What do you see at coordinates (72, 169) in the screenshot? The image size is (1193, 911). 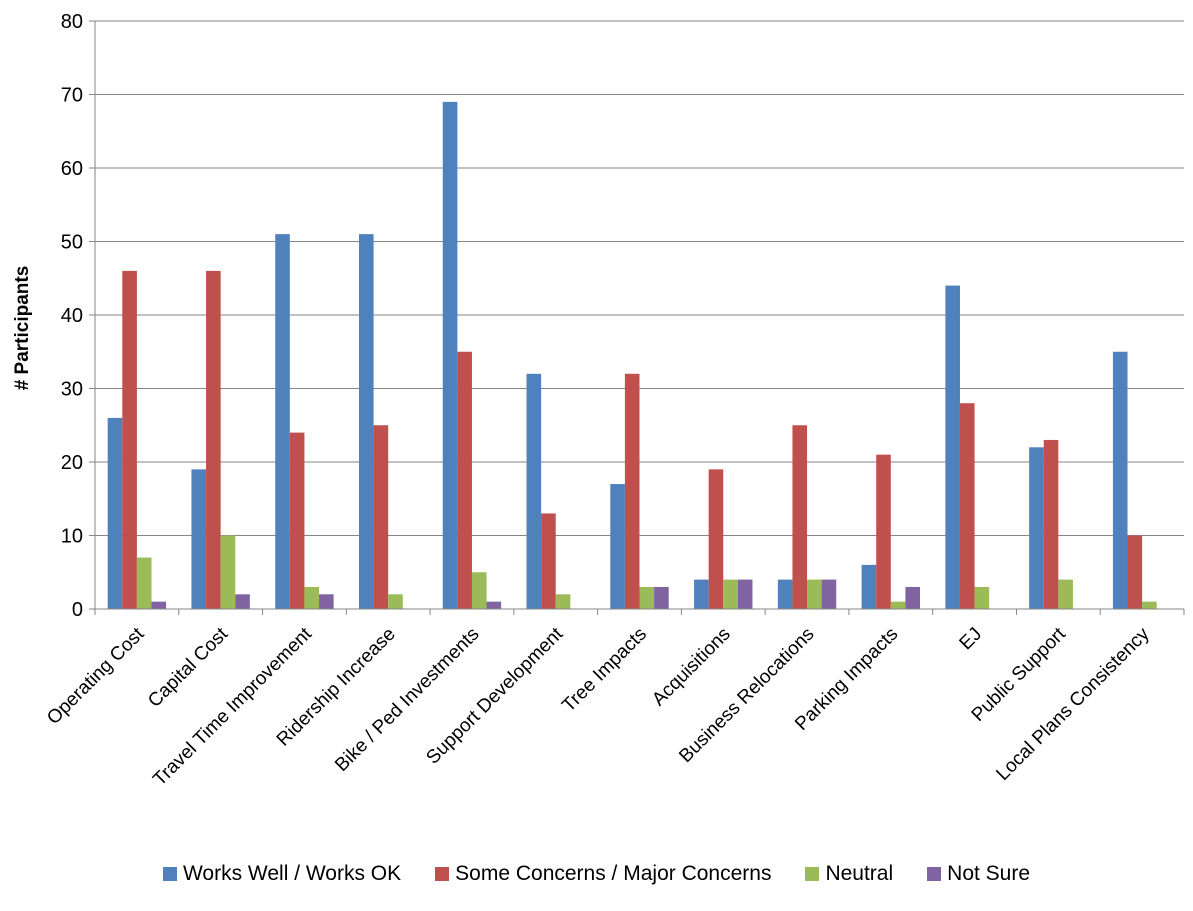 I see `y-tick-label: 60` at bounding box center [72, 169].